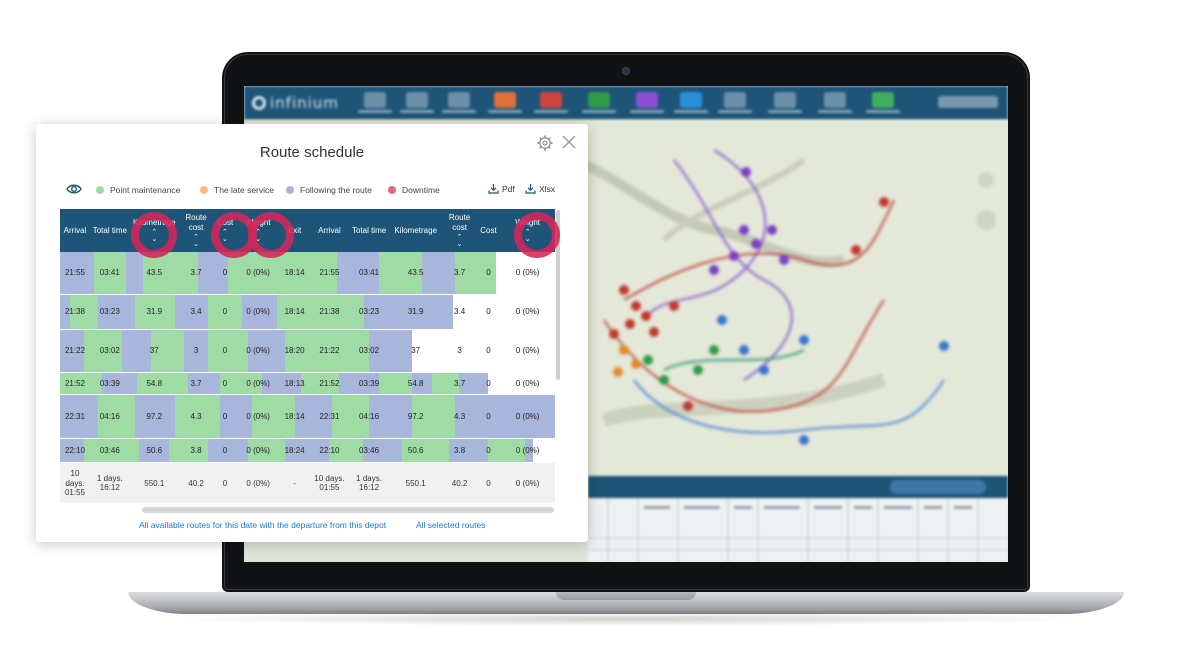 This screenshot has height=647, width=1178. Describe the element at coordinates (237, 190) in the screenshot. I see `legend-late-service: The late service` at that location.